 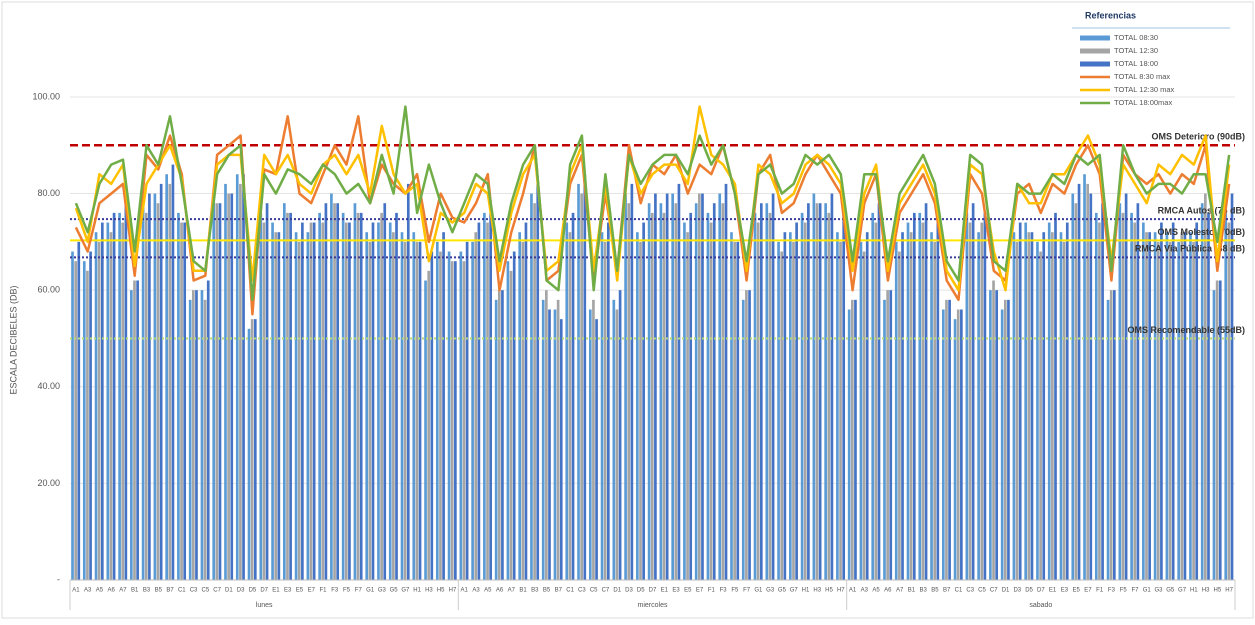 I want to click on x-tick-label: E1, so click(x=665, y=591).